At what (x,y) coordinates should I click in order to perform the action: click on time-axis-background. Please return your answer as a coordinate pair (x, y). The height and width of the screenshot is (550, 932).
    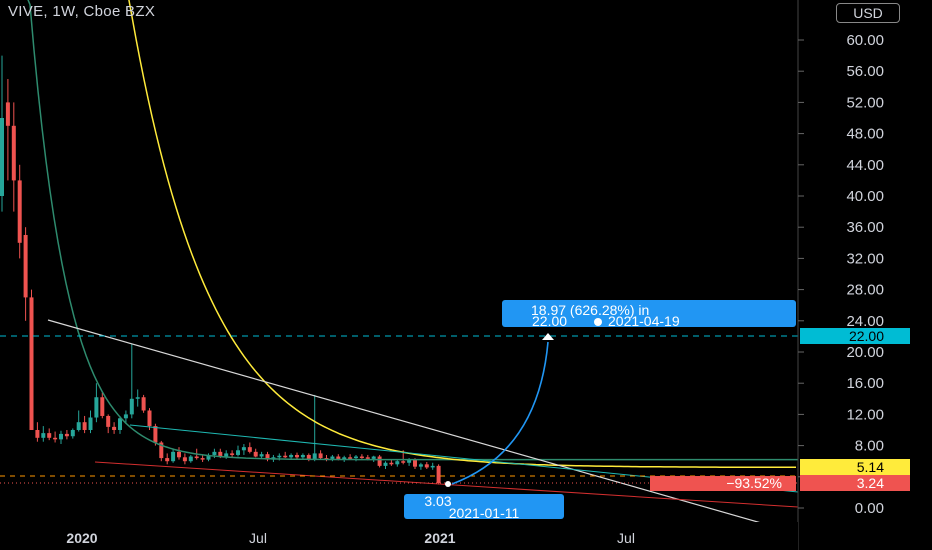
    Looking at the image, I should click on (399, 536).